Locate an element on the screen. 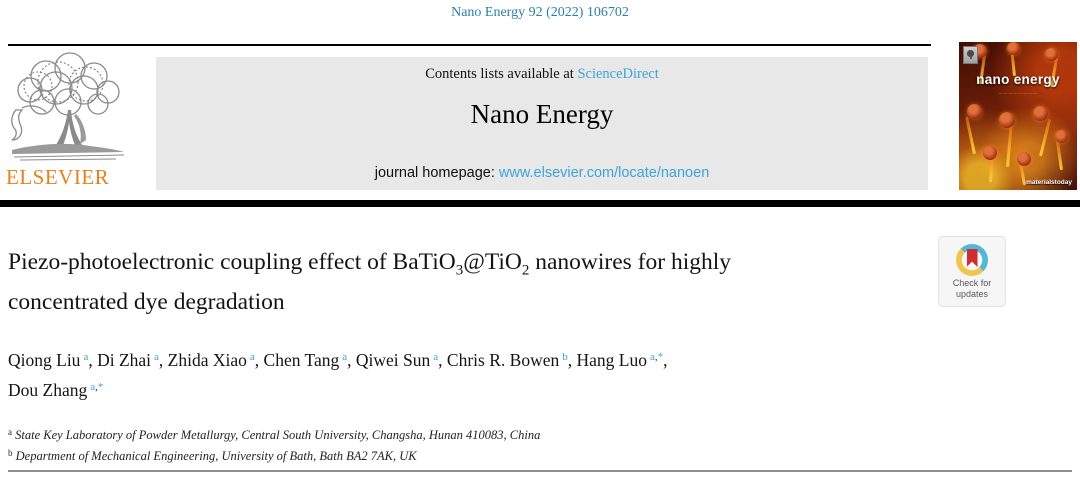  elsevier-wordmark: ELSEVIER is located at coordinates (58, 177).